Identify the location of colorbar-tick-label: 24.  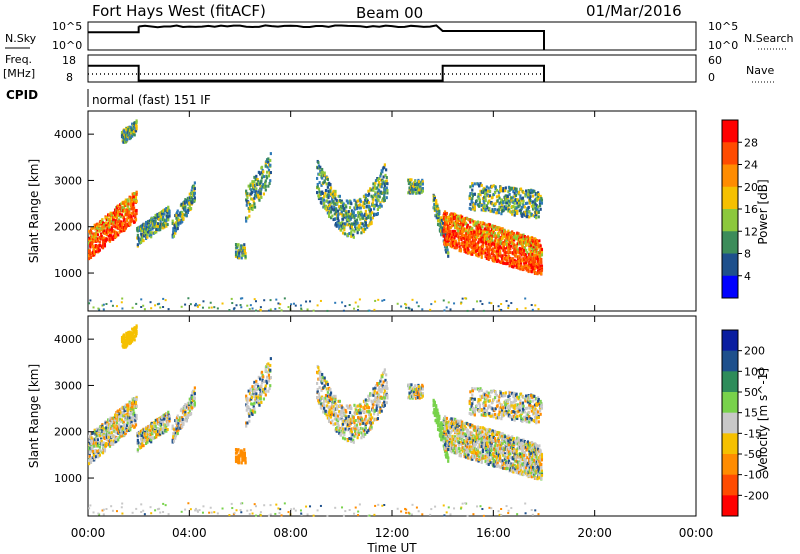
(751, 165).